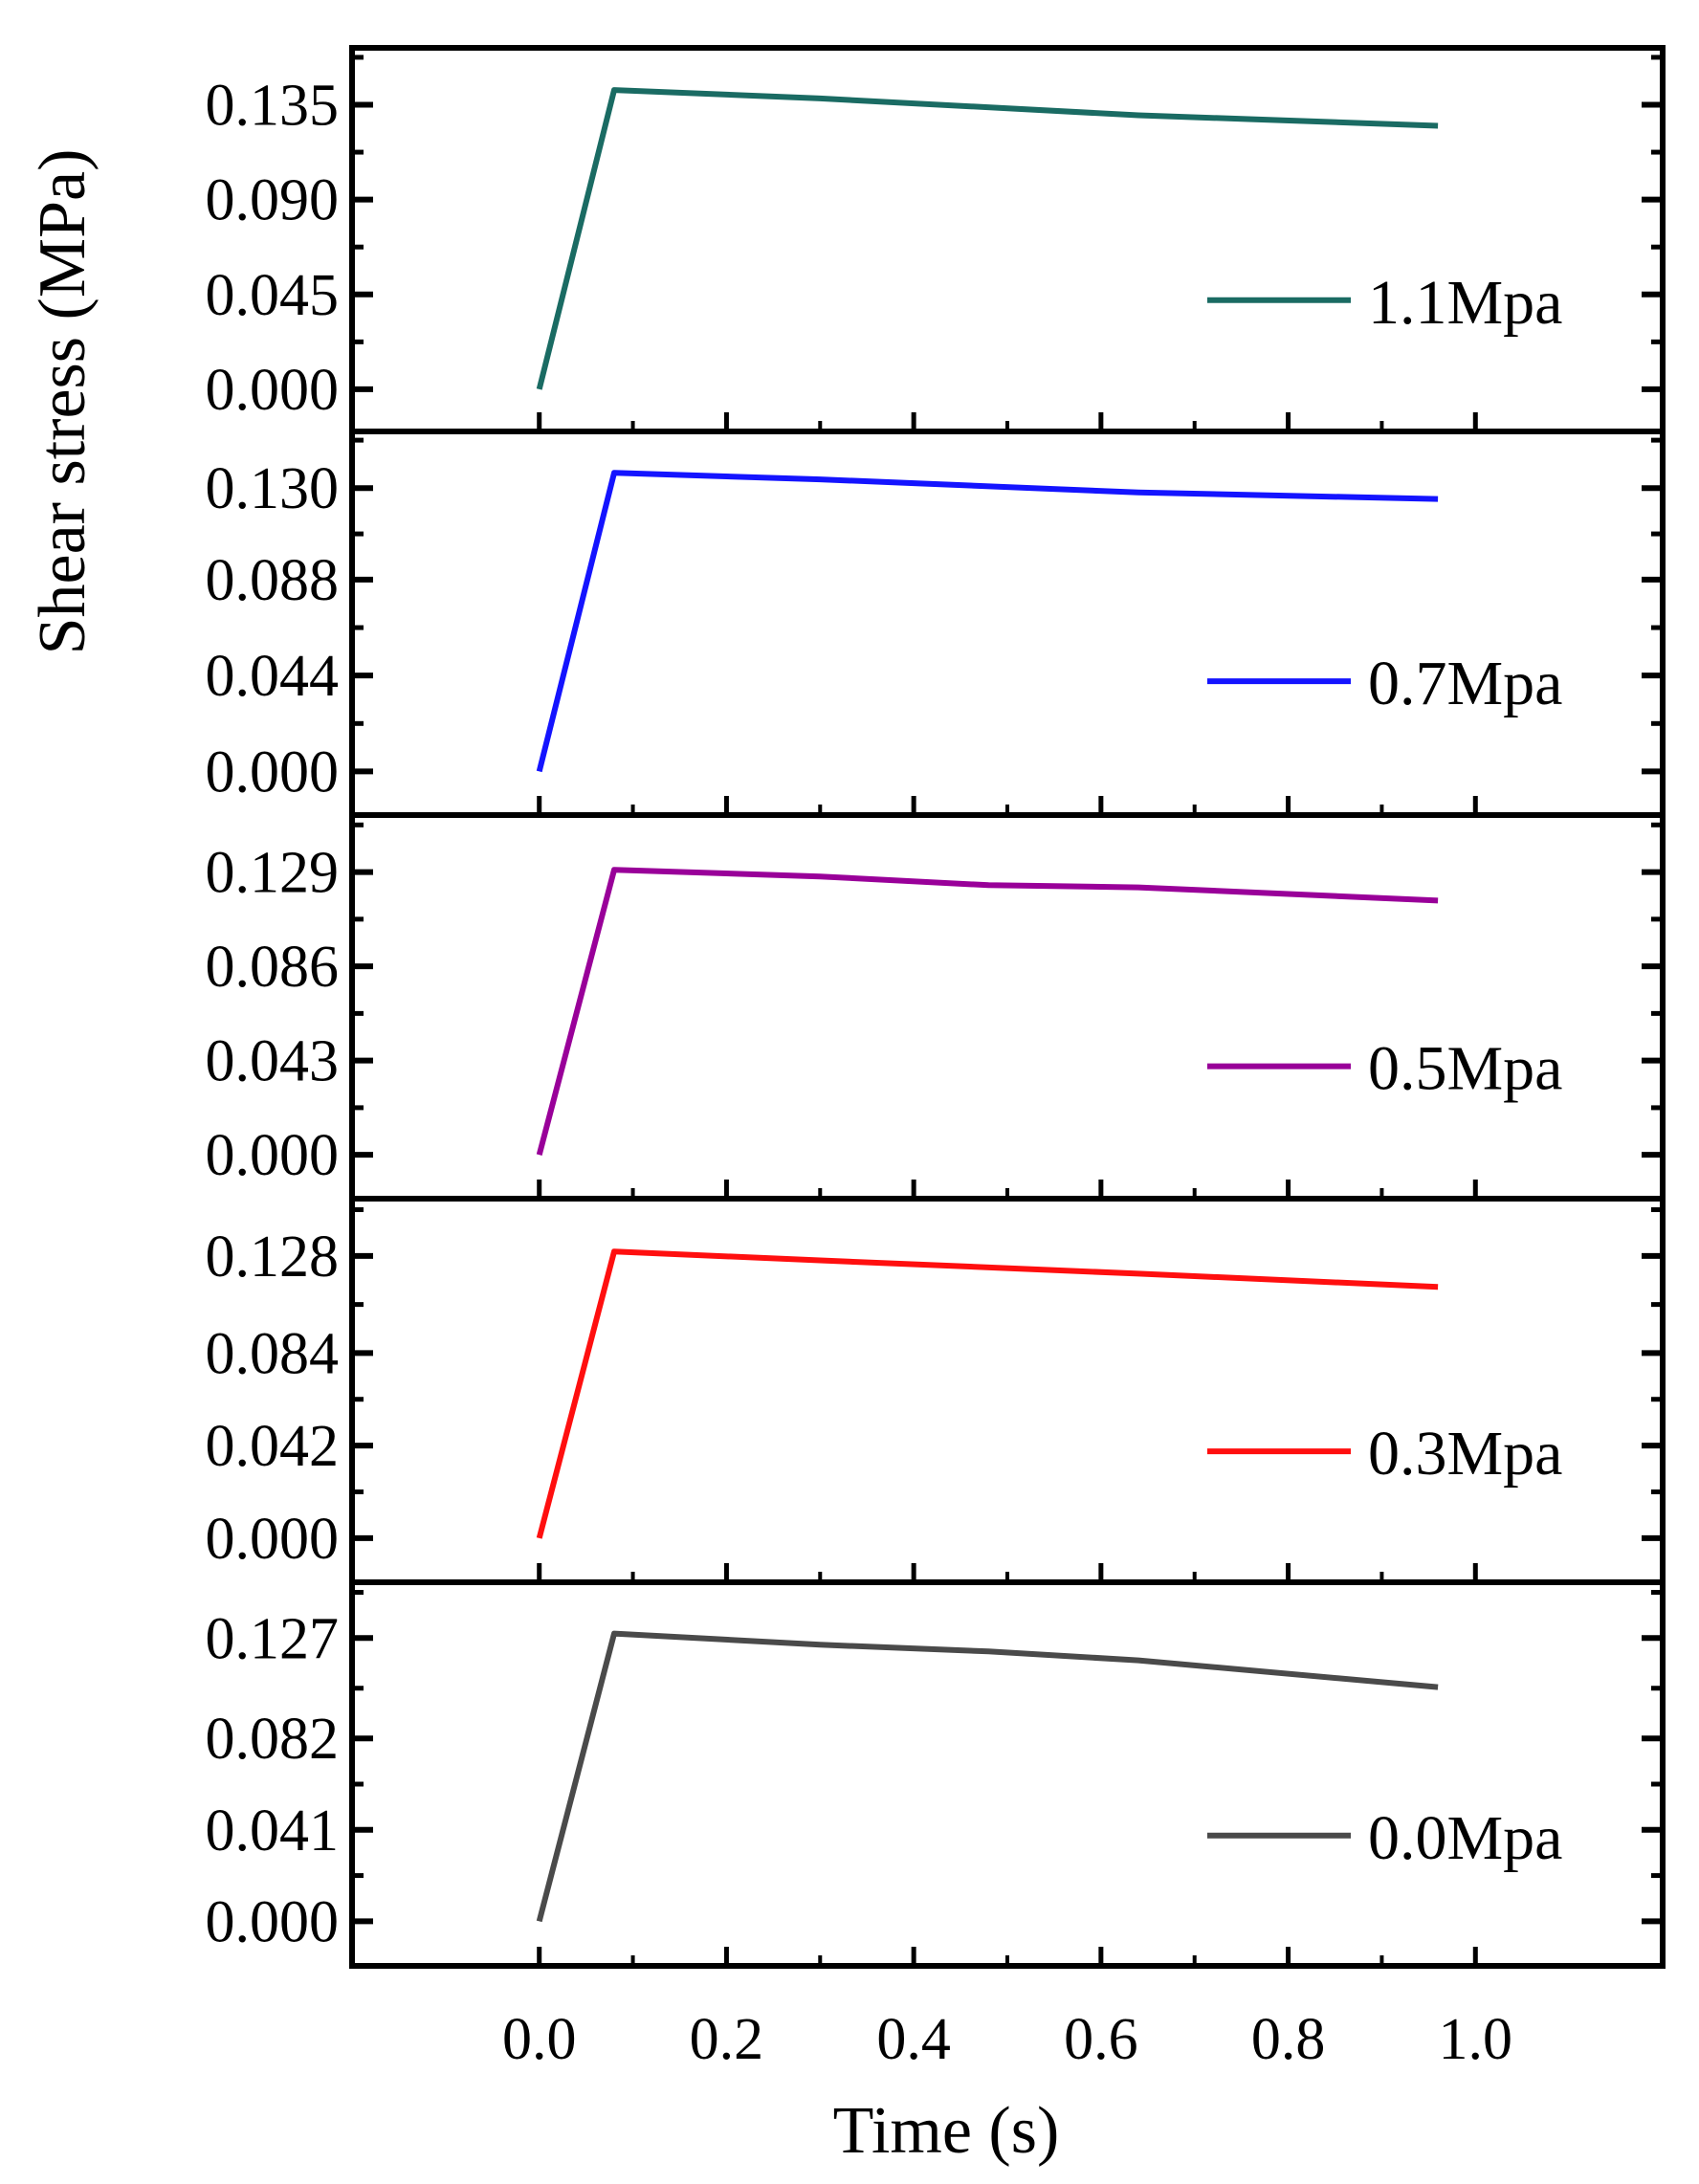  I want to click on y-axis-title: Shear stress (MPa), so click(63, 402).